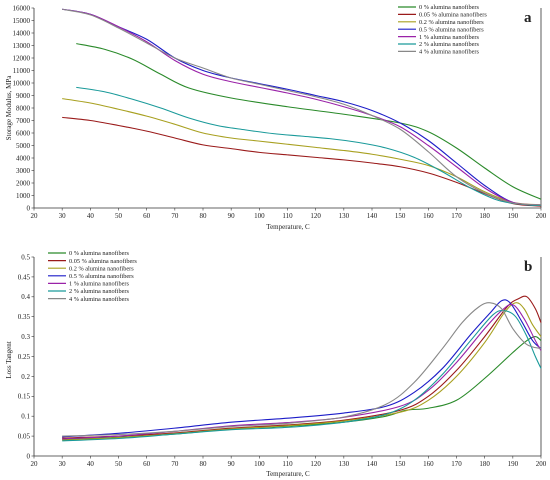 This screenshot has width=550, height=480. Describe the element at coordinates (23, 158) in the screenshot. I see `panel-a-y-tick-label: 4000` at that location.